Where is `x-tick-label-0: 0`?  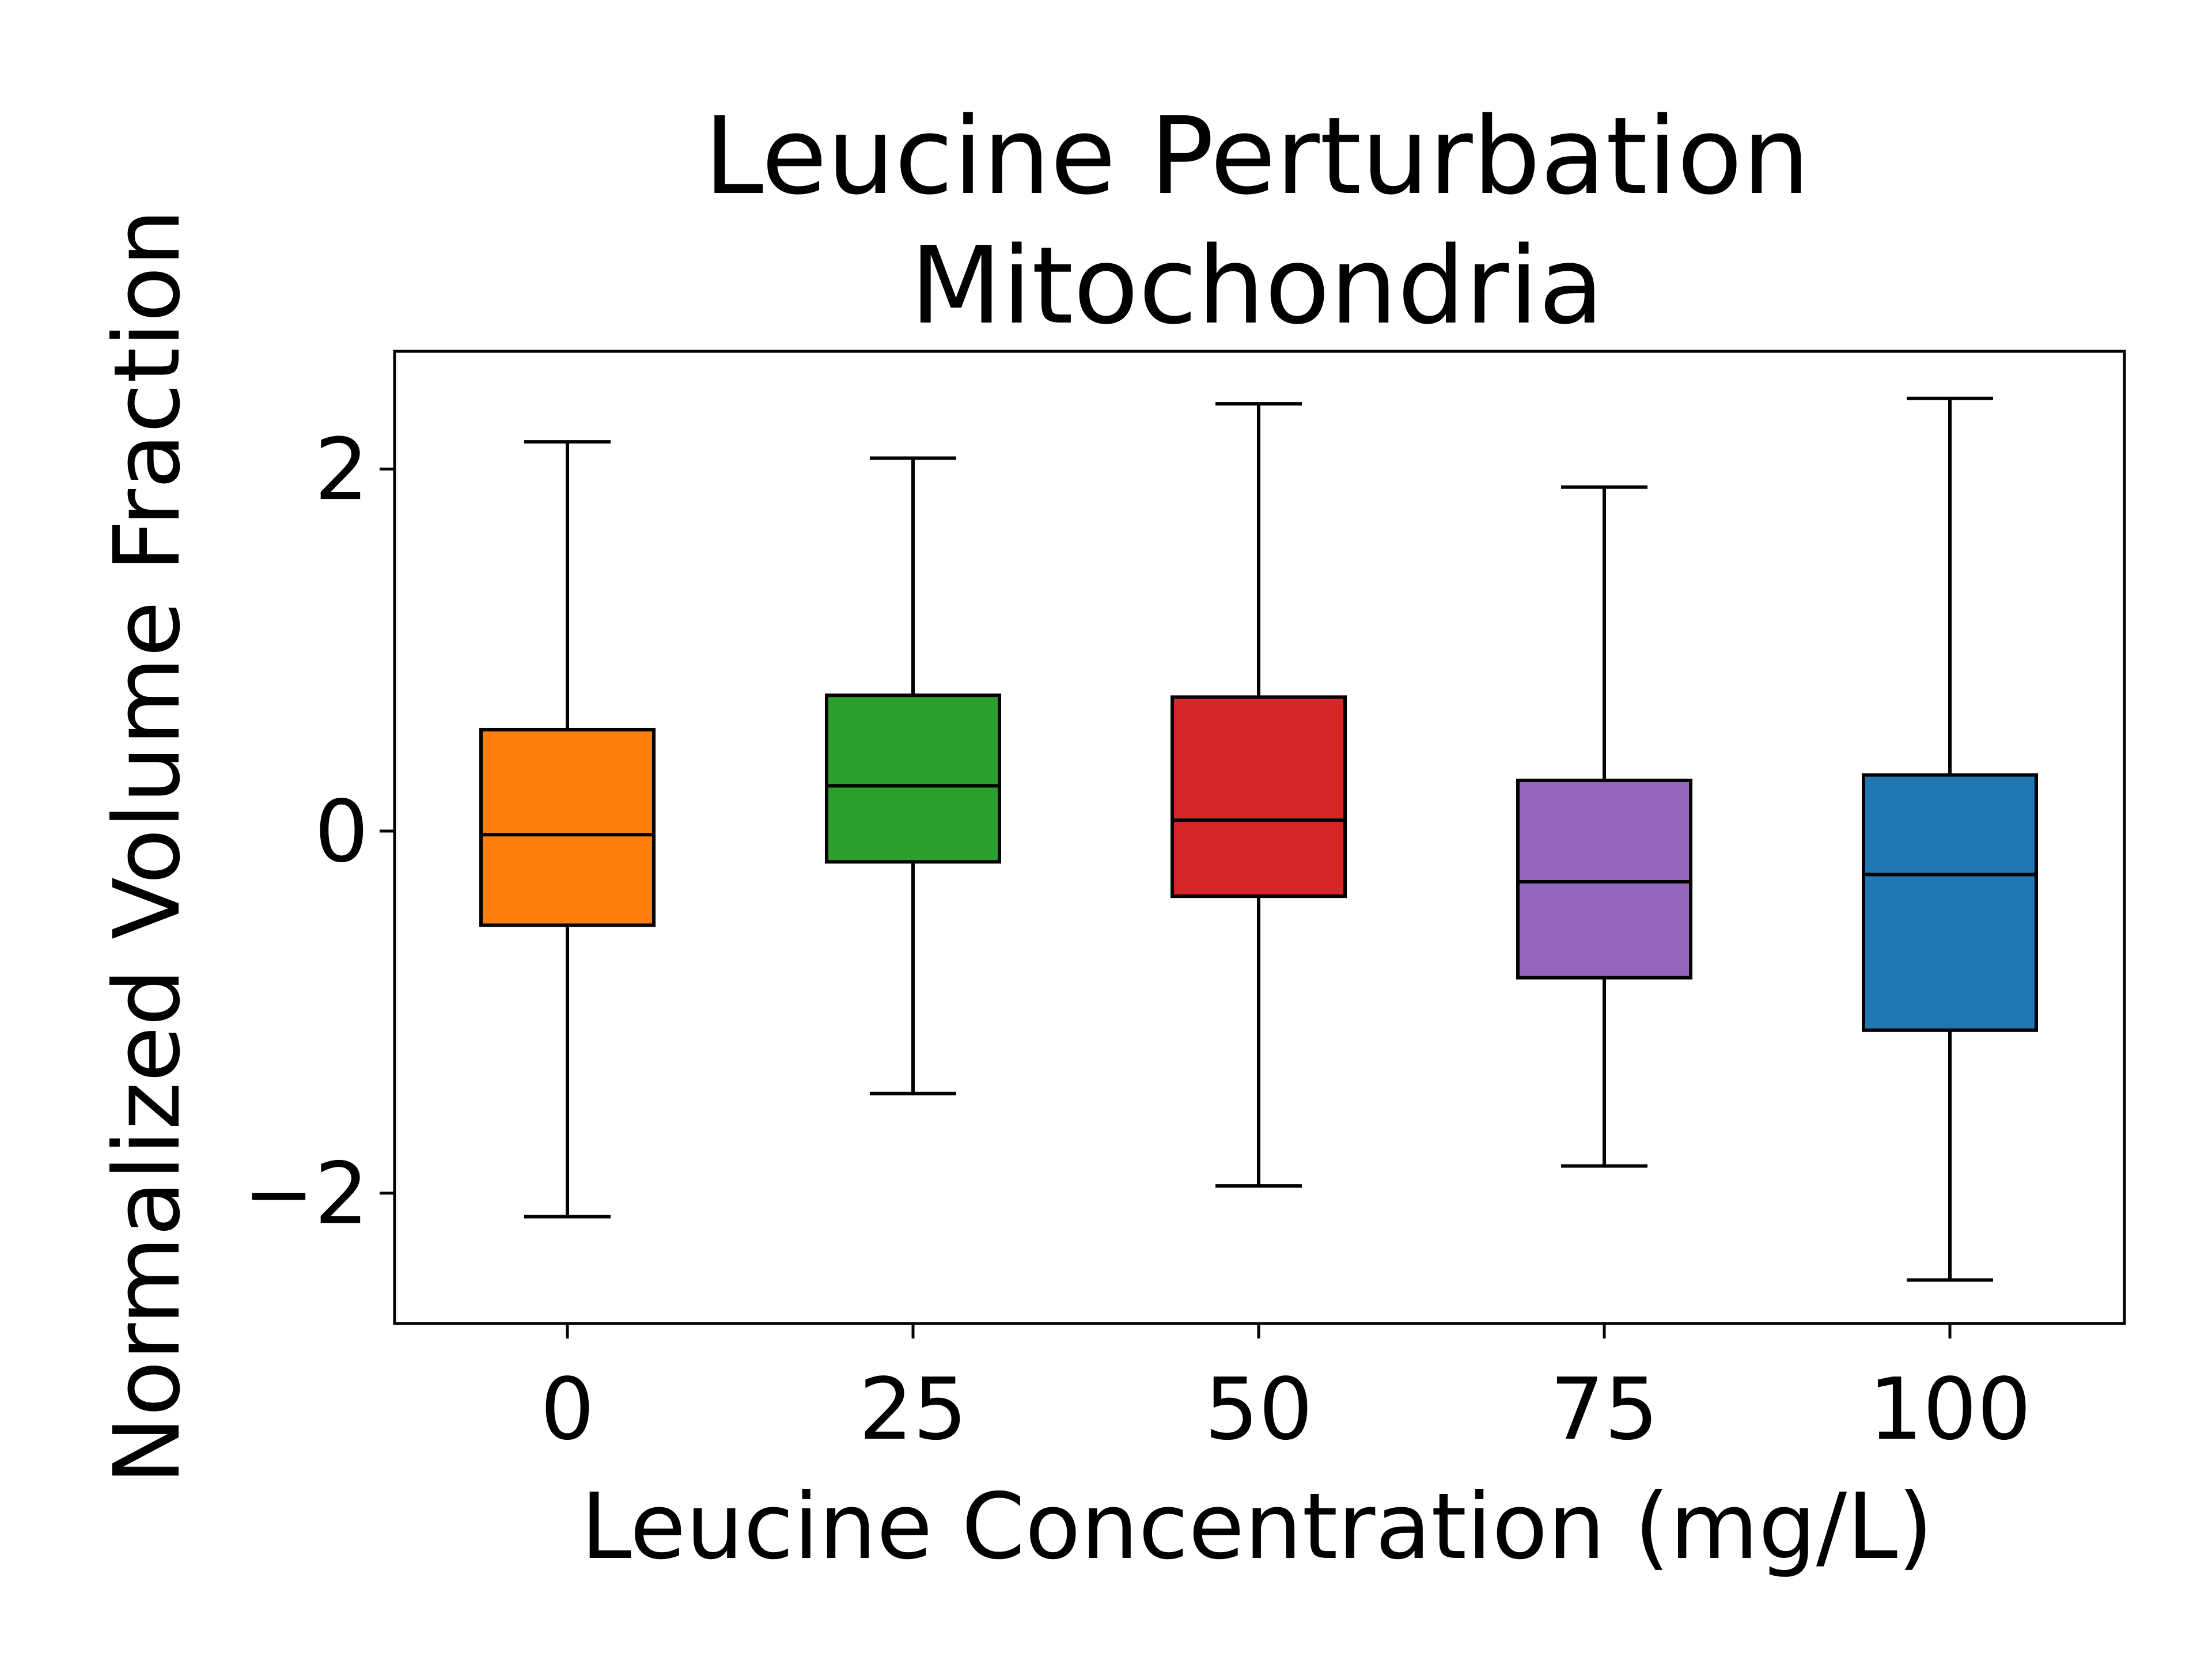
x-tick-label-0: 0 is located at coordinates (567, 1409).